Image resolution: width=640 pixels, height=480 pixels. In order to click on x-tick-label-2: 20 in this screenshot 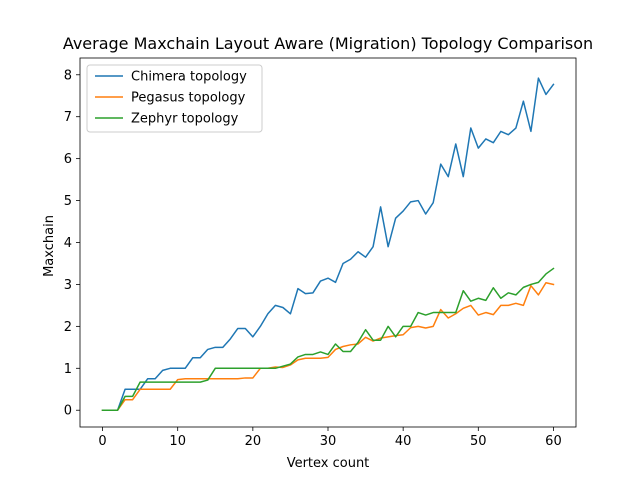, I will do `click(253, 441)`.